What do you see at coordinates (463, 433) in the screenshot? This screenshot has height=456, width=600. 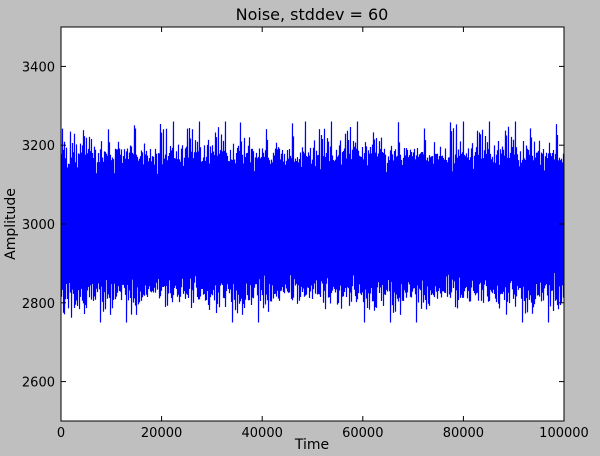 I see `x-tick-label: 80000` at bounding box center [463, 433].